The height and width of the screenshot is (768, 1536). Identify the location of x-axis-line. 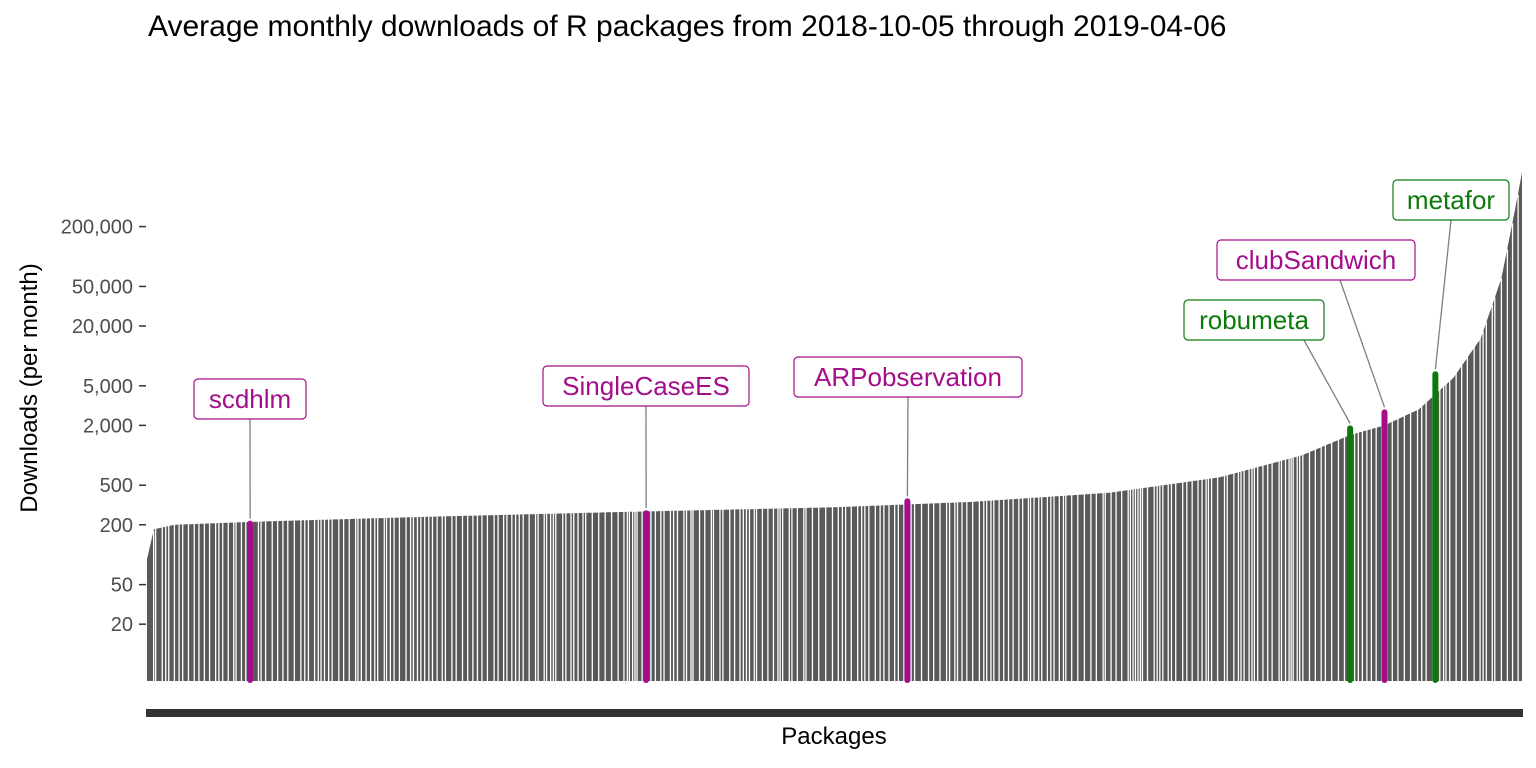
(834, 713).